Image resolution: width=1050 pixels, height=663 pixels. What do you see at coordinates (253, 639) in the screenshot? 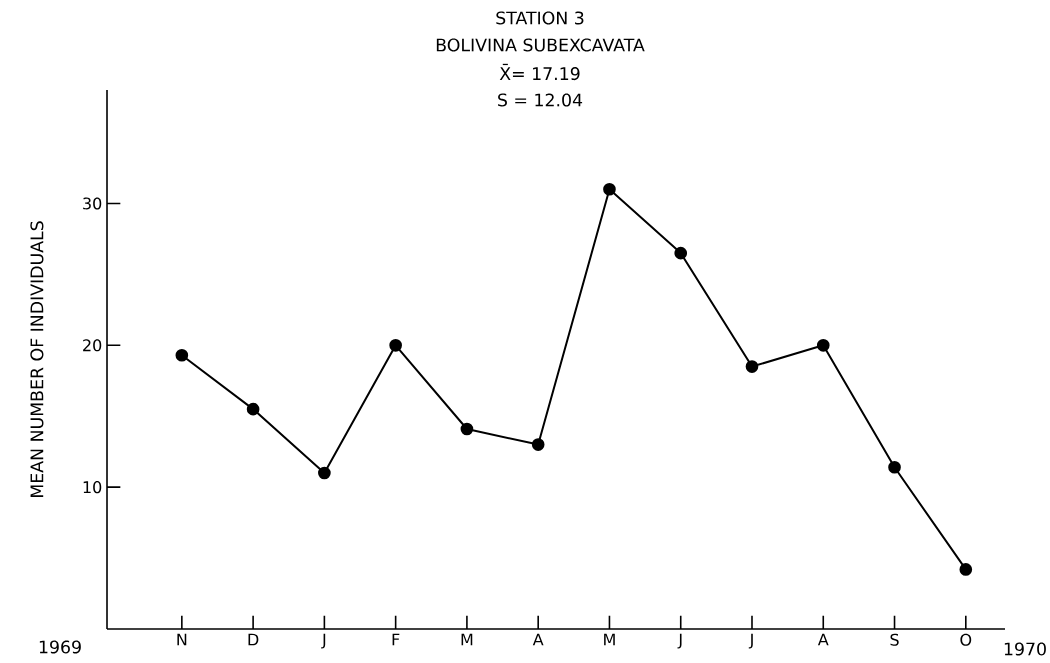
I see `x-tick-label: D` at bounding box center [253, 639].